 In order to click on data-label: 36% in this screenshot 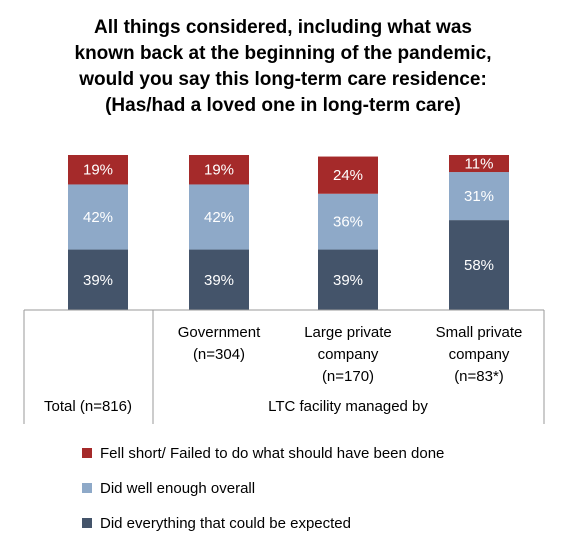, I will do `click(348, 222)`.